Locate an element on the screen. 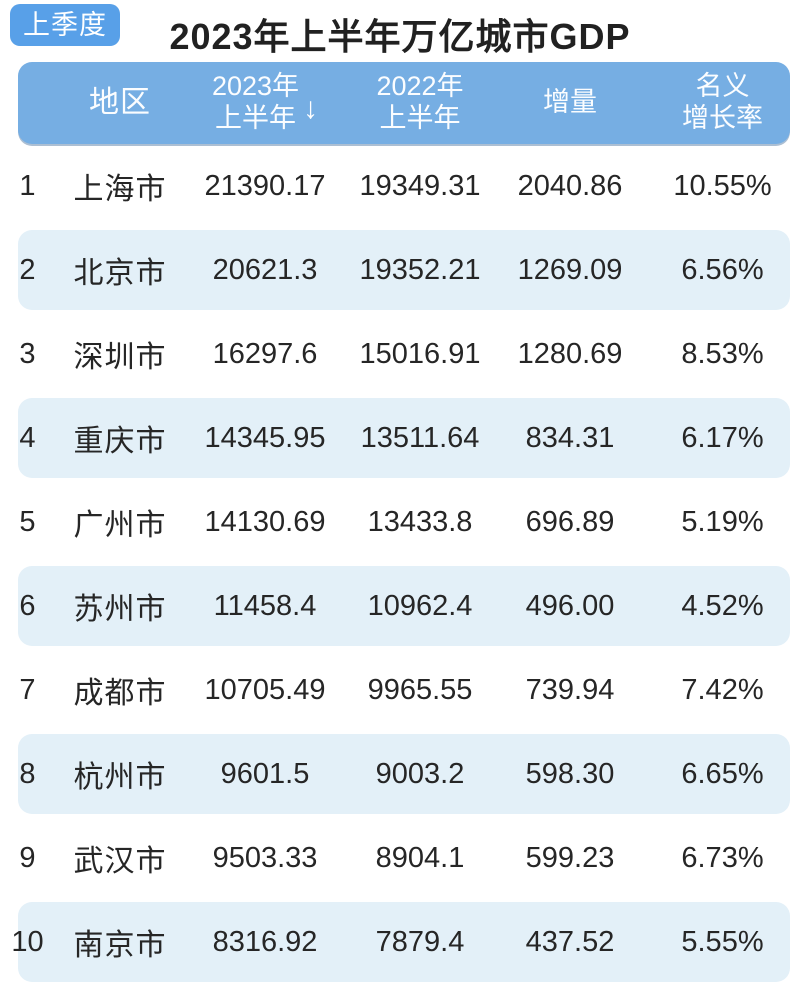 The height and width of the screenshot is (984, 800). header-2023-h1: 2023年 上半年 ↓ is located at coordinates (265, 103).